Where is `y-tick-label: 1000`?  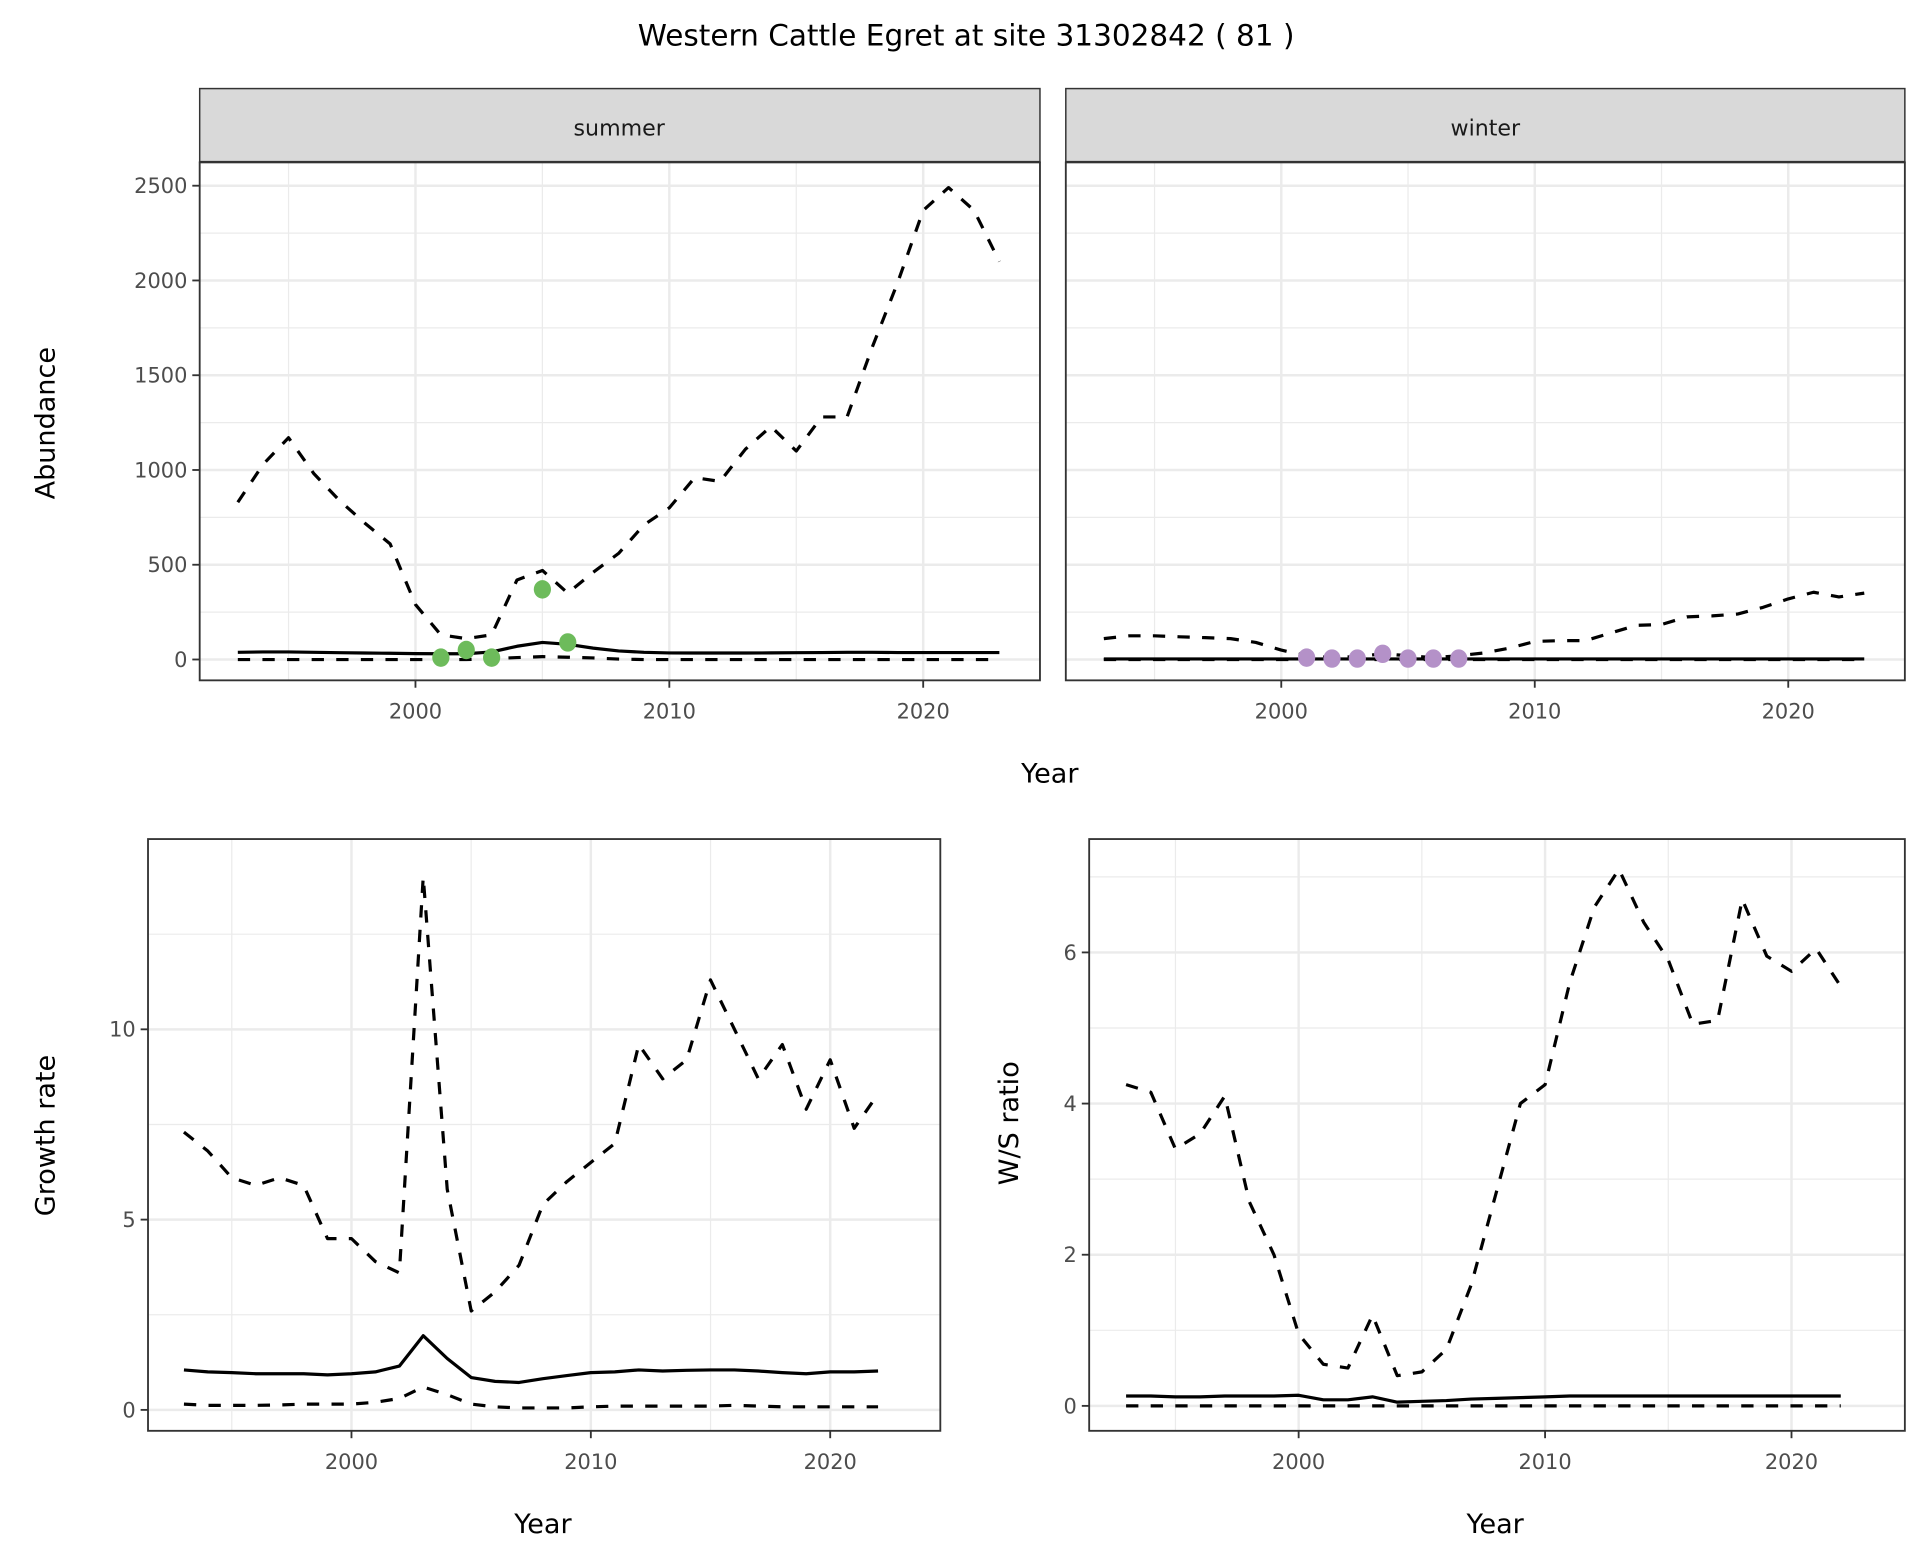
y-tick-label: 1000 is located at coordinates (160, 470).